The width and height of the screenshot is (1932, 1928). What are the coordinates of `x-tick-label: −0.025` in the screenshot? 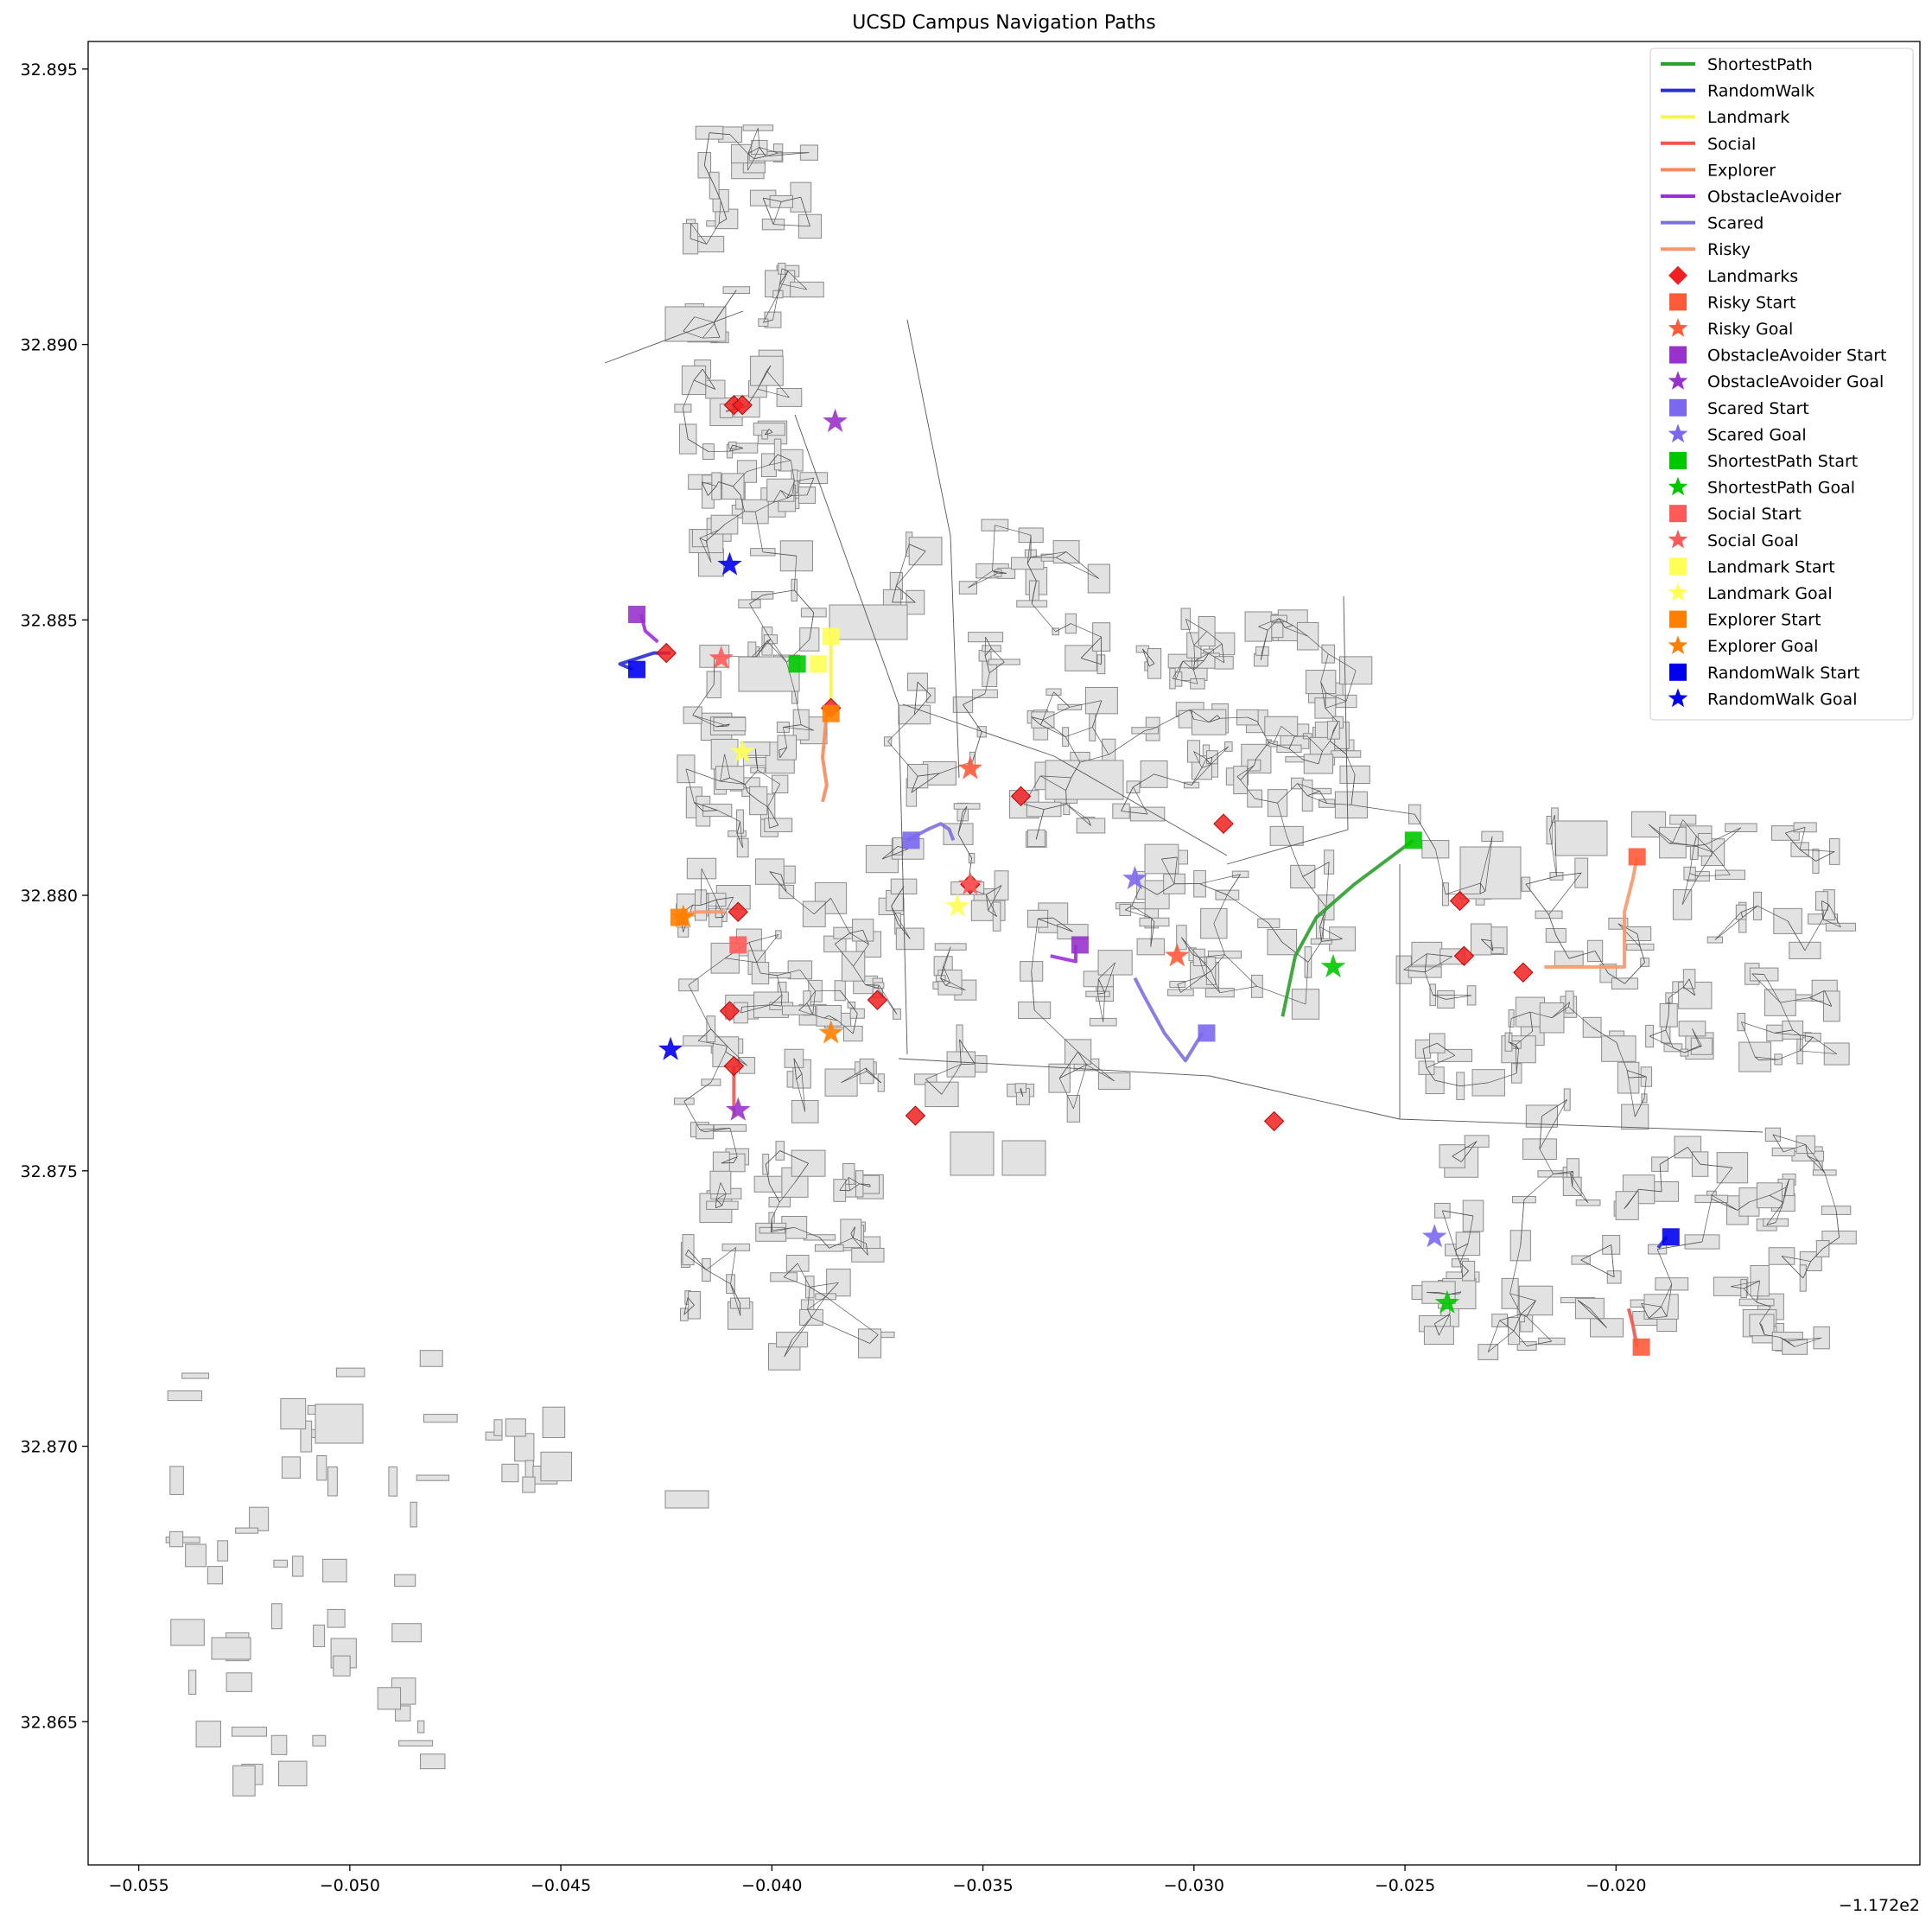 It's located at (1405, 1886).